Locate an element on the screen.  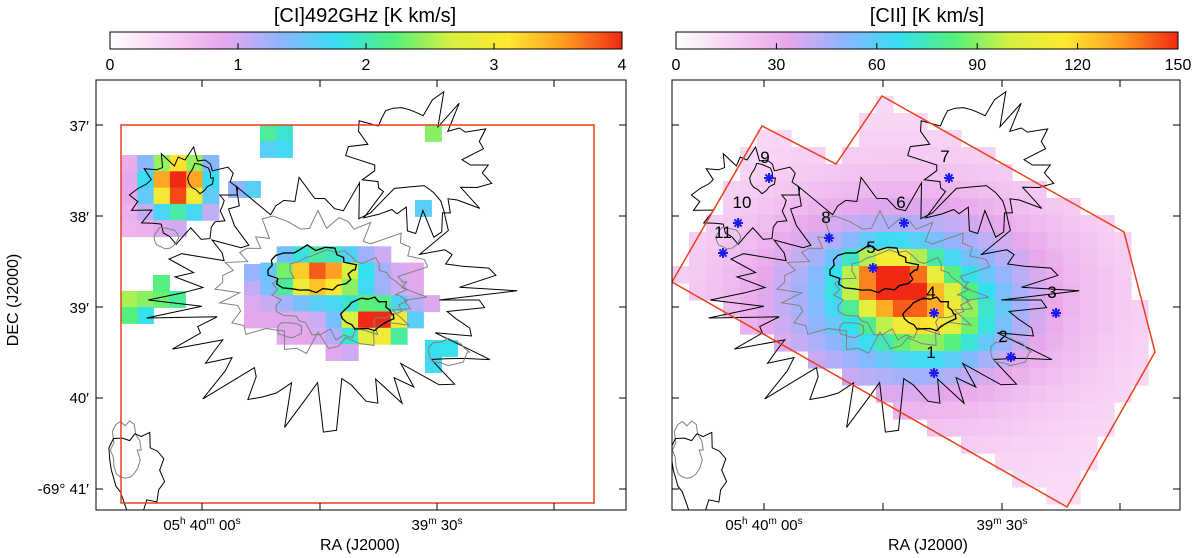
right-colorbar is located at coordinates (927, 40).